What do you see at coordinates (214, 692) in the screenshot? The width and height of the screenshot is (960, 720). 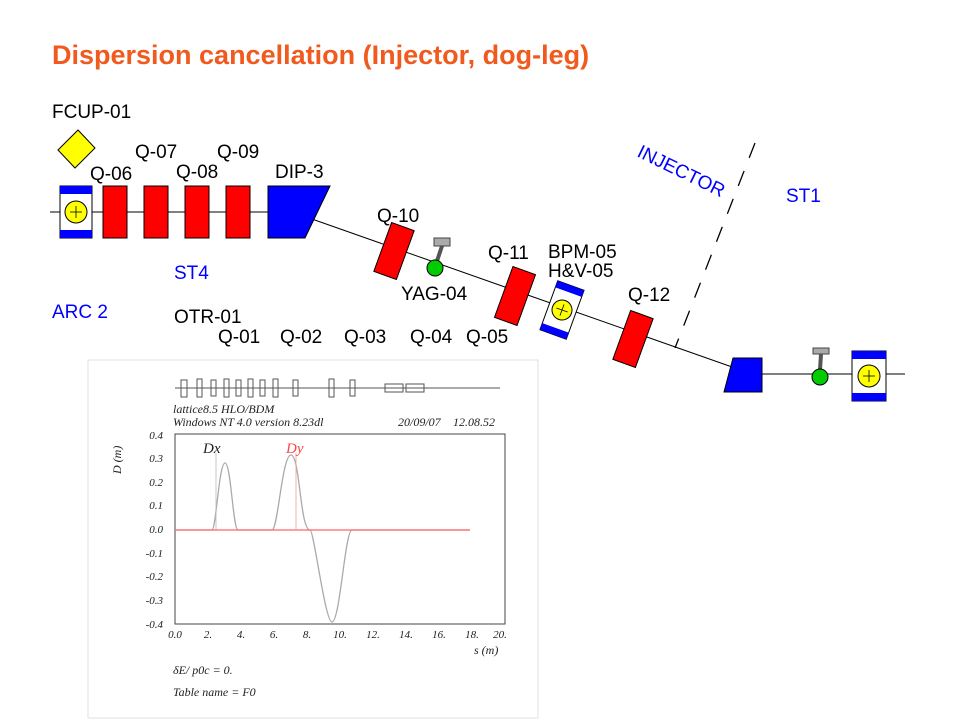 I see `plot-footer-line2: Table name = F0` at bounding box center [214, 692].